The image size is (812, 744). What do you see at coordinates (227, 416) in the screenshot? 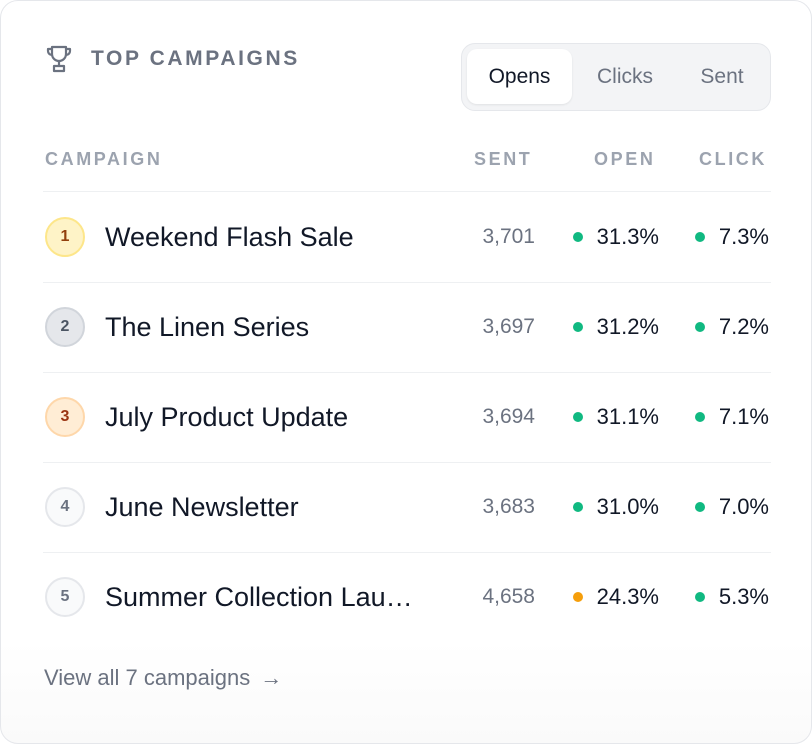
I see `campaign-name: July Product Update` at bounding box center [227, 416].